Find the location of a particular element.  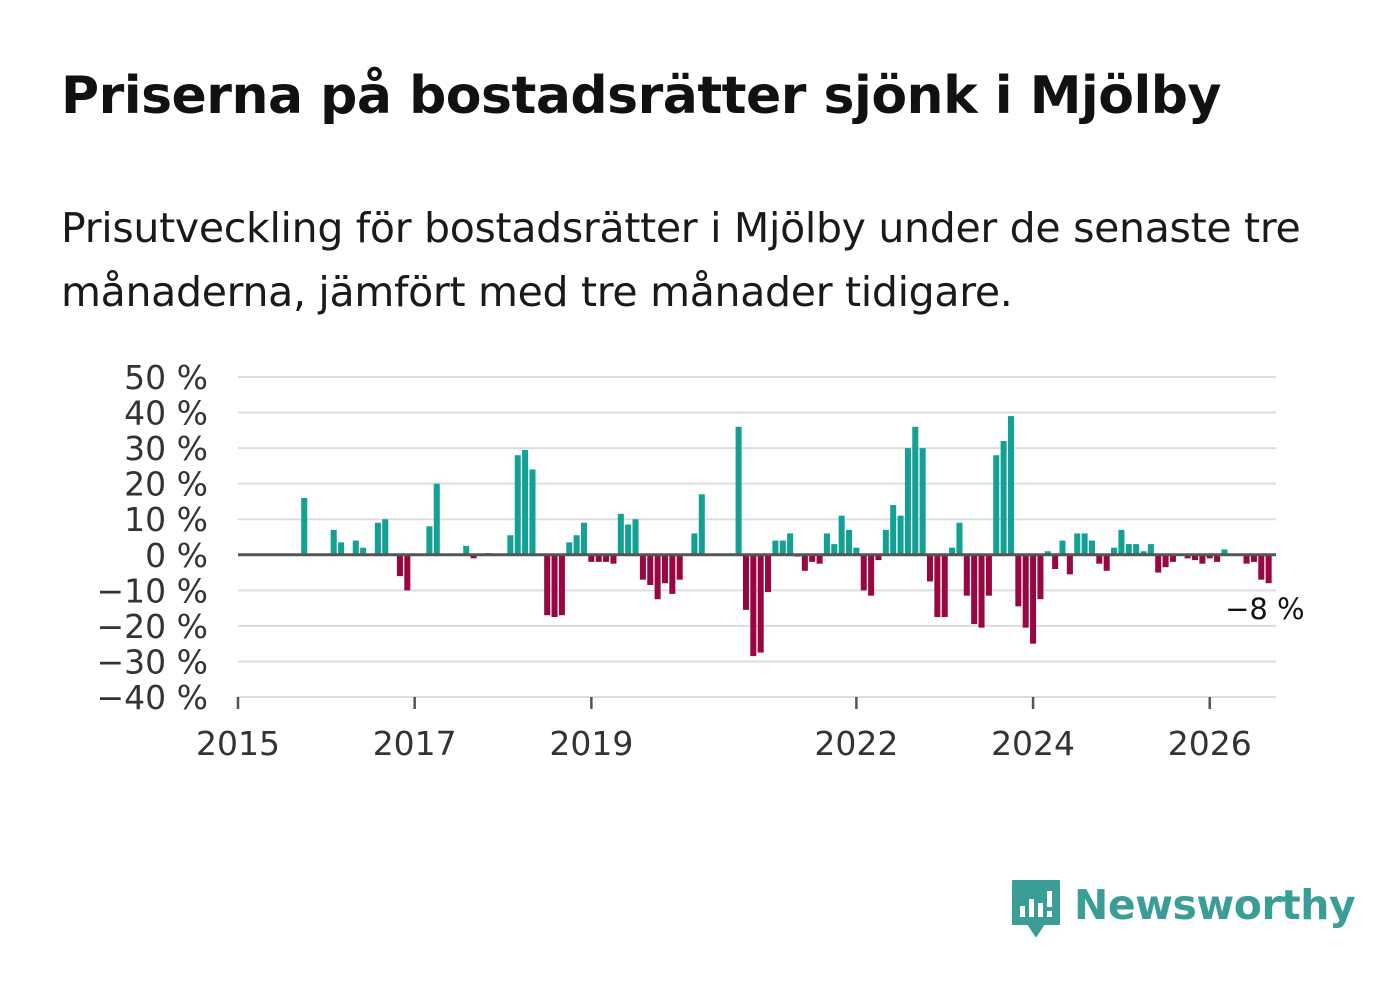

annotations: −8 % is located at coordinates (1265, 609).